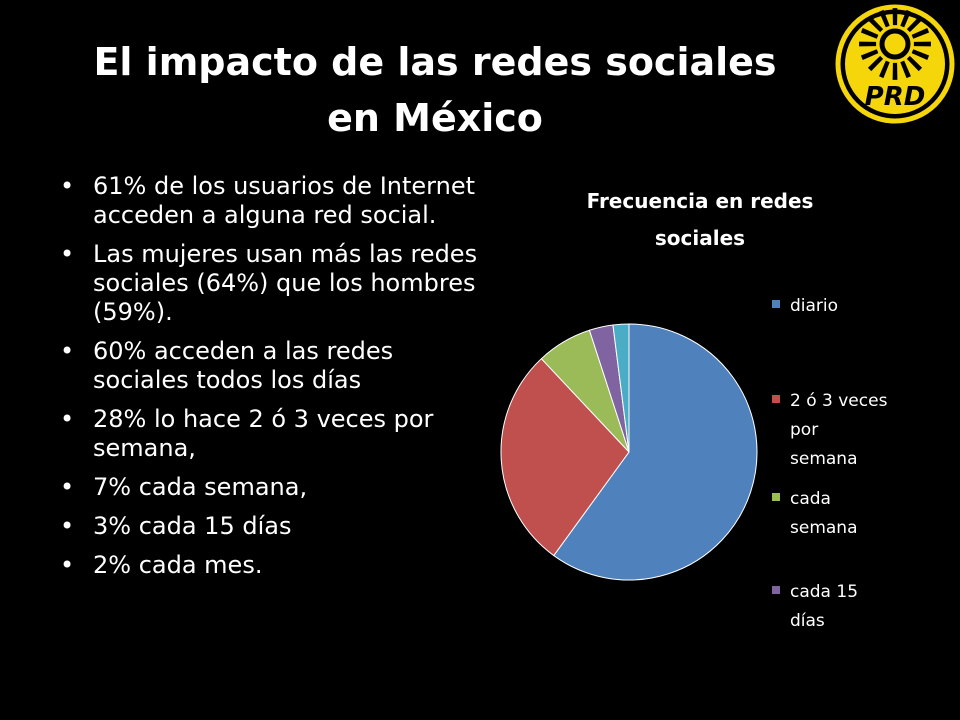  What do you see at coordinates (270, 526) in the screenshot?
I see `bullet-item: 3% cada 15 días` at bounding box center [270, 526].